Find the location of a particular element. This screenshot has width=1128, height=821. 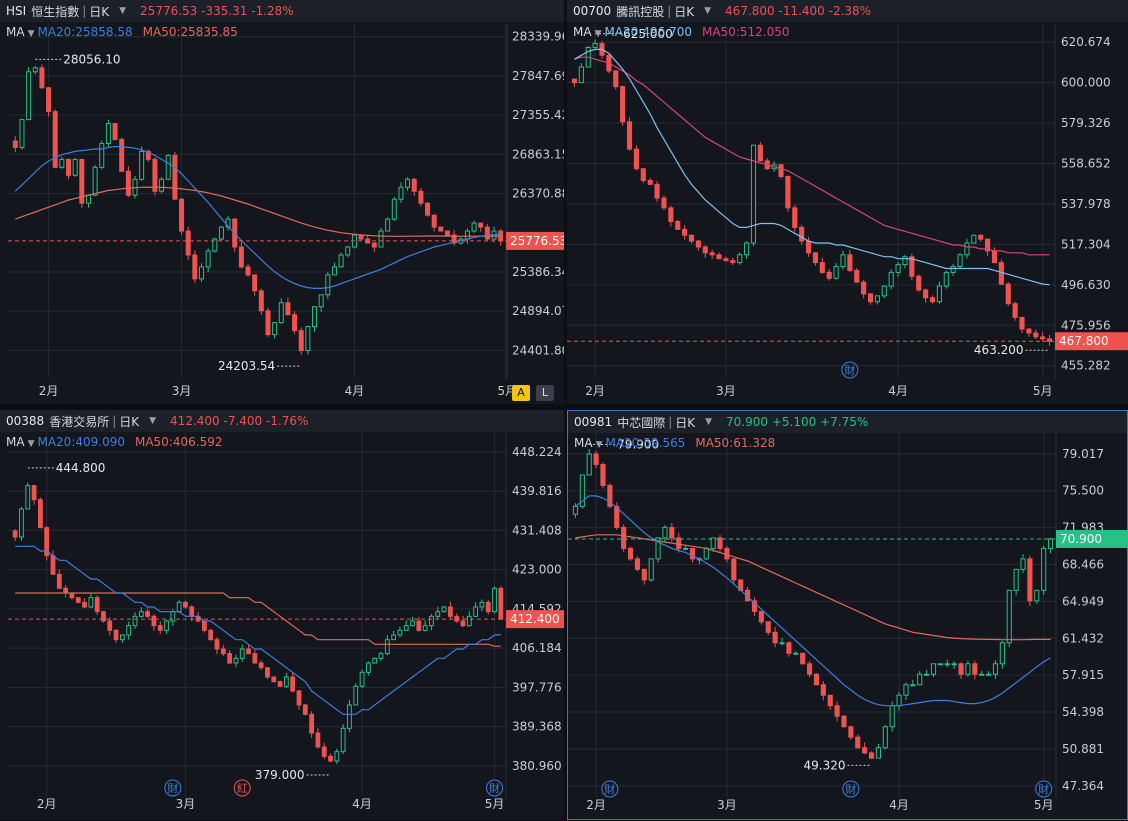

stock-name: 恒生指數 is located at coordinates (55, 11).